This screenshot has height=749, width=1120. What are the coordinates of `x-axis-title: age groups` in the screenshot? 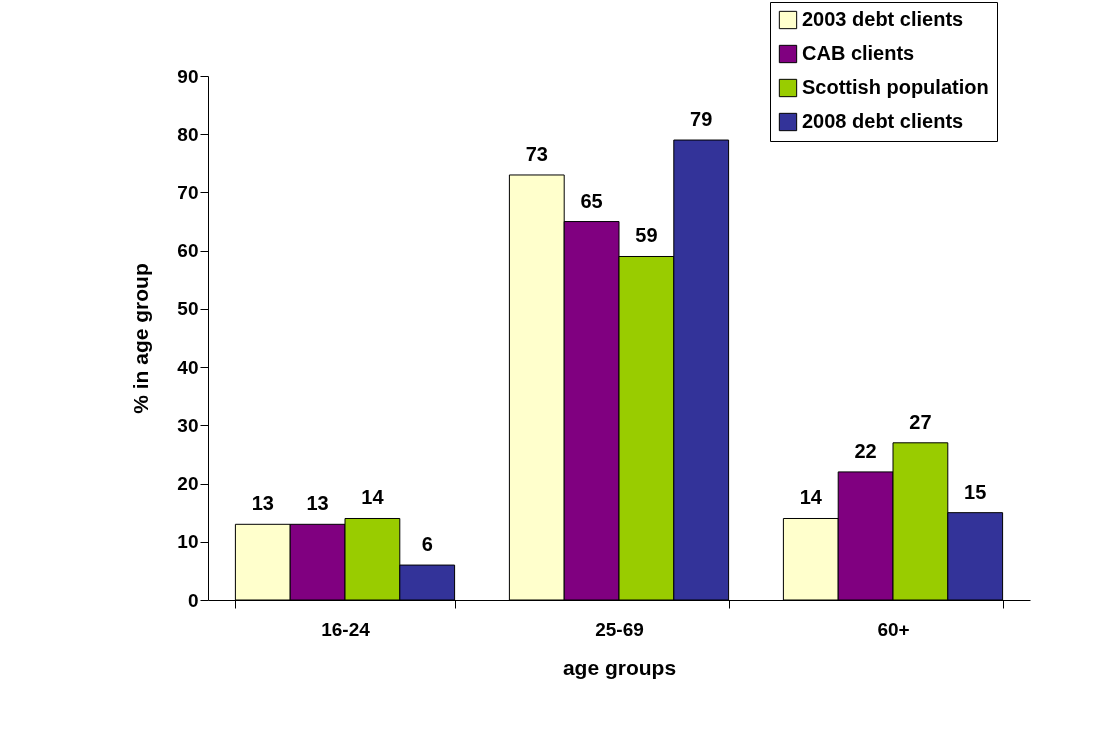 It's located at (619, 667).